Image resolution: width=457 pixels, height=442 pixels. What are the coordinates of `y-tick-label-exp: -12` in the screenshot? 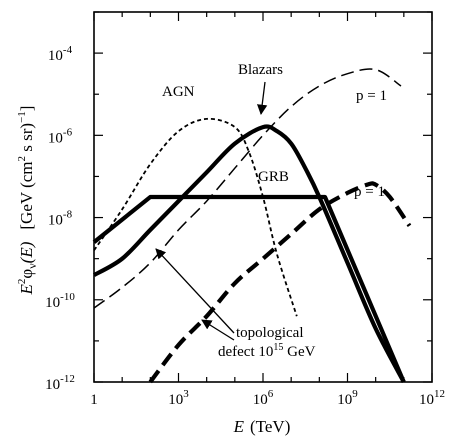 It's located at (67, 379).